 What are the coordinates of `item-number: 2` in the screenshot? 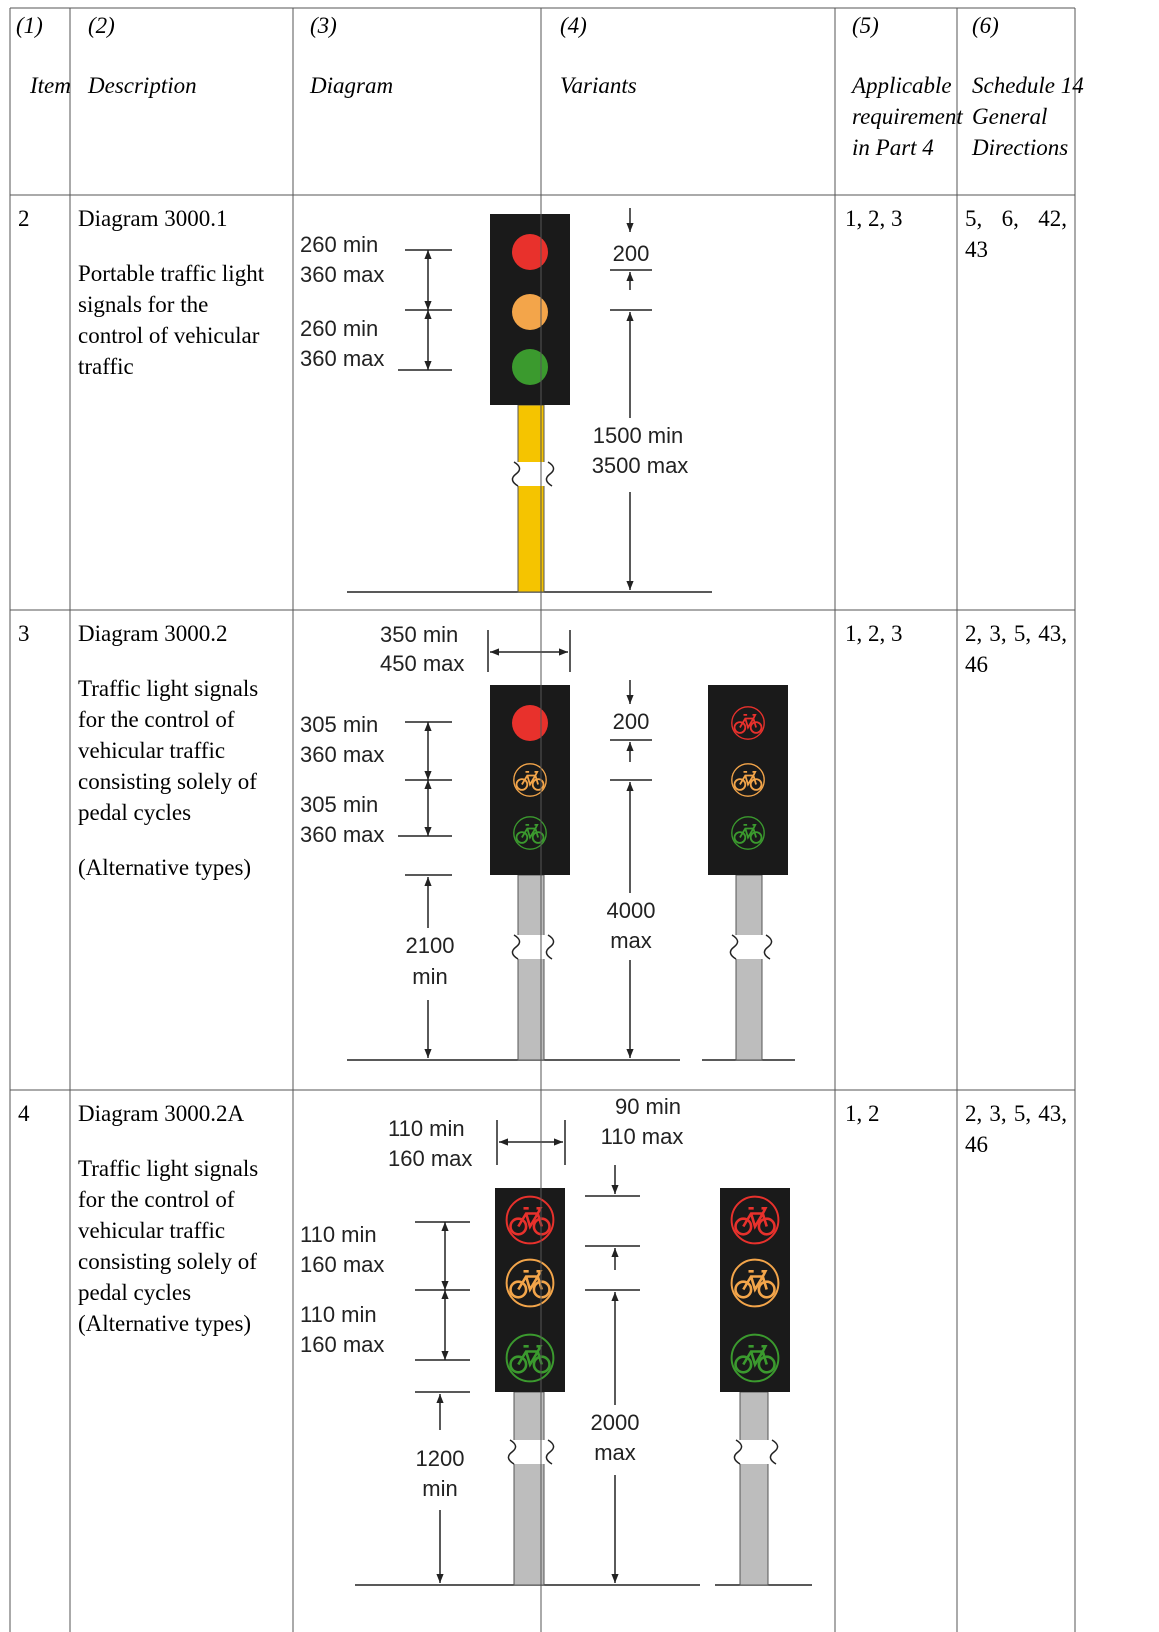 It's located at (24, 218).